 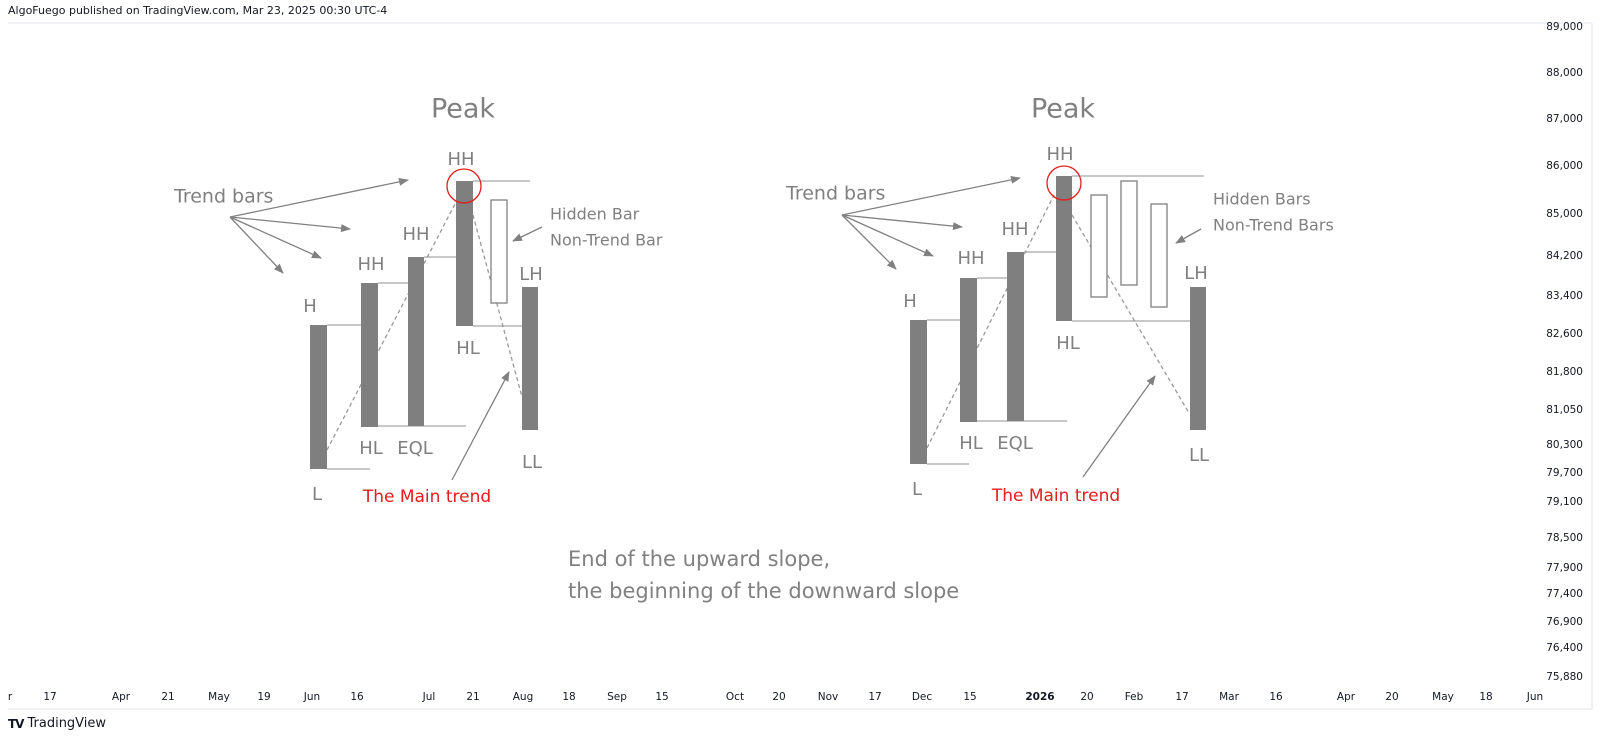 What do you see at coordinates (1015, 336) in the screenshot?
I see `trend-bar-eql` at bounding box center [1015, 336].